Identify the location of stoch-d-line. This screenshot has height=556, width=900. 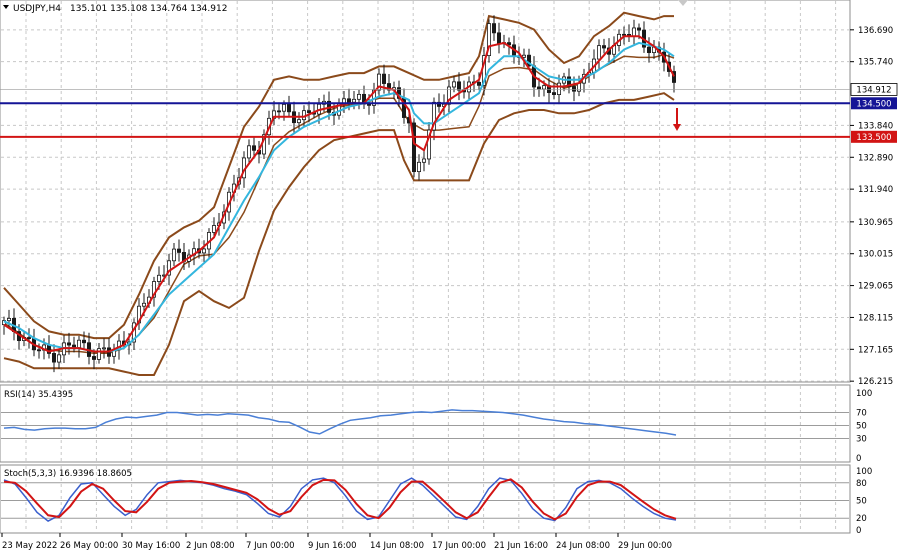
(340, 499).